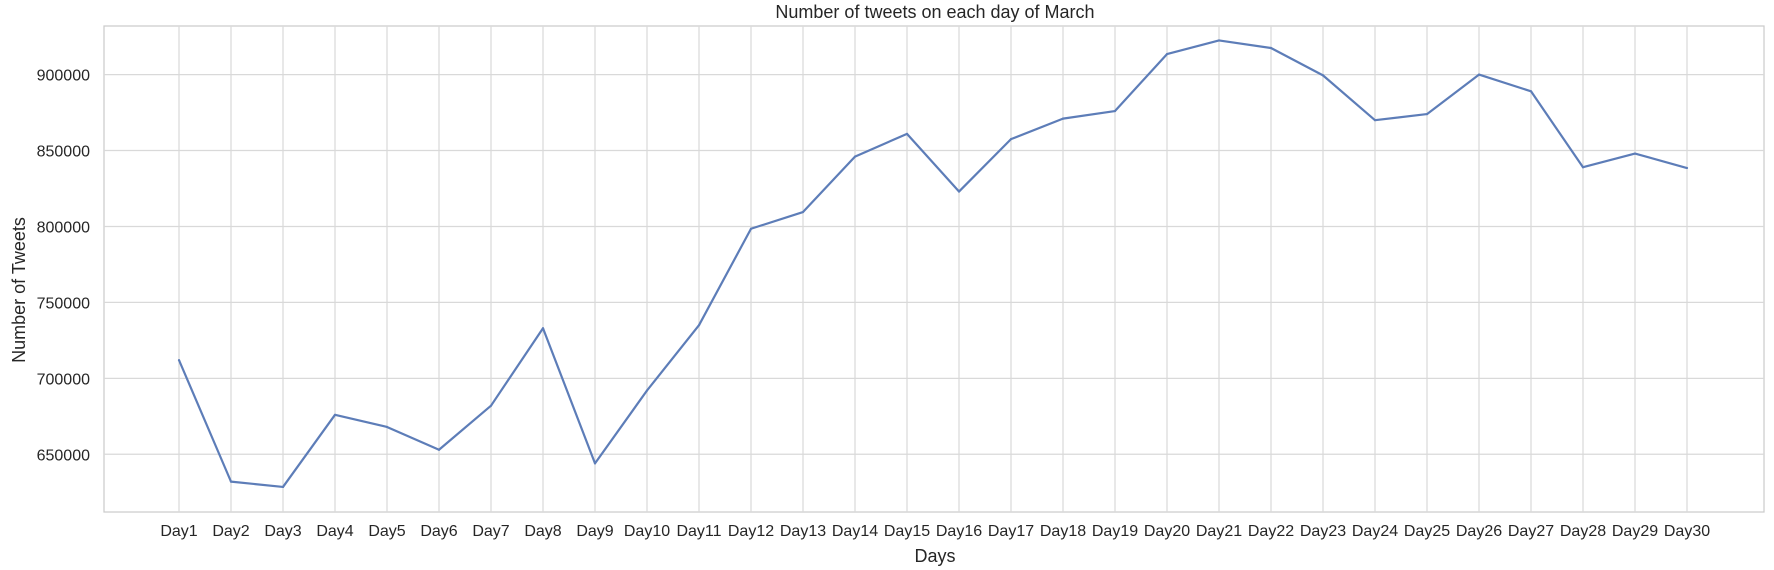 The width and height of the screenshot is (1774, 570). What do you see at coordinates (1687, 531) in the screenshot?
I see `x-tick-label: Day30` at bounding box center [1687, 531].